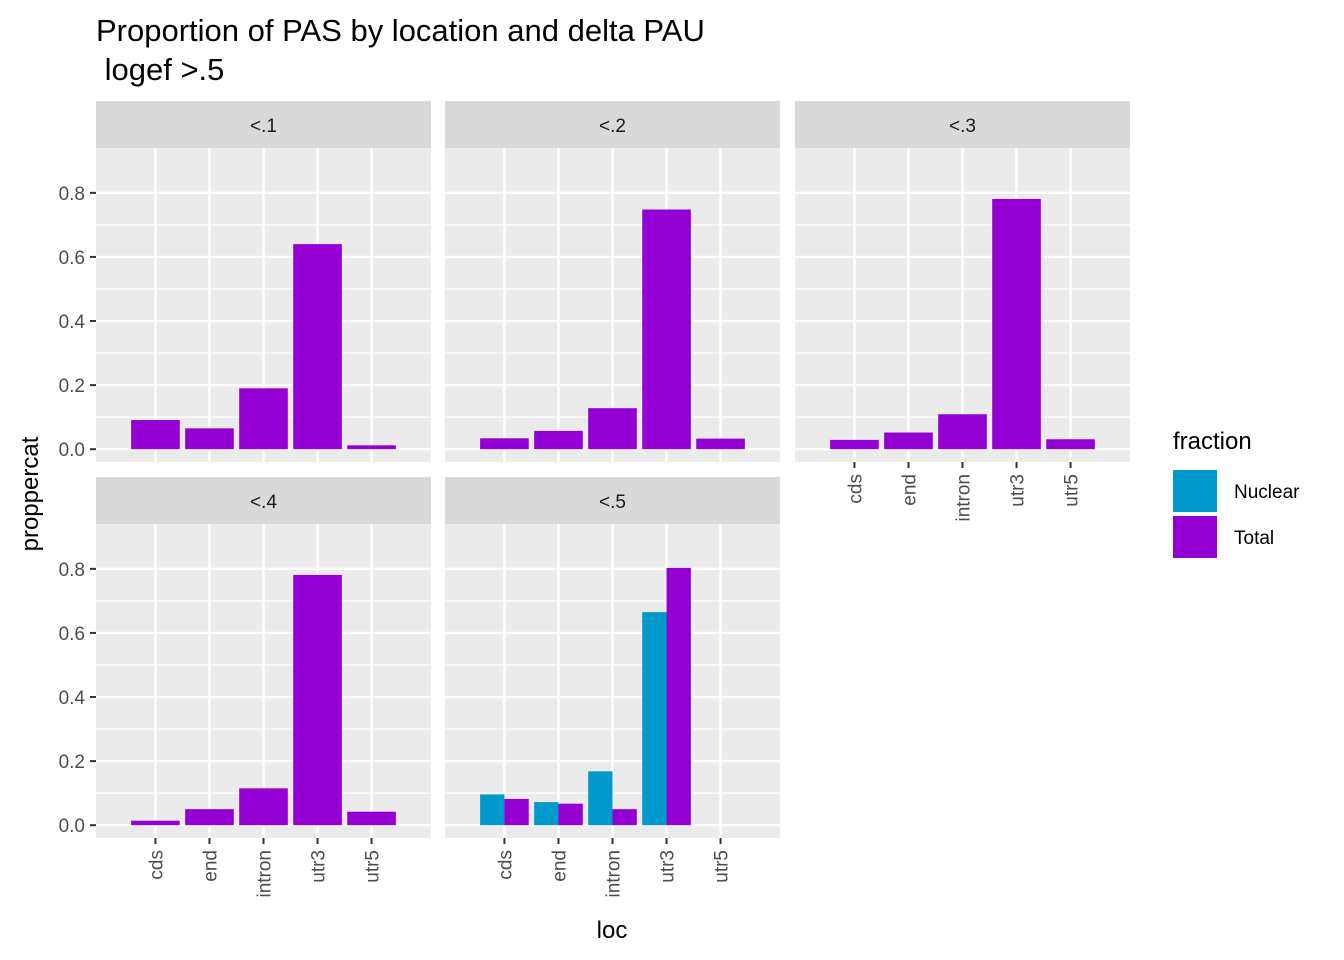  I want to click on legend-label: Total, so click(1254, 538).